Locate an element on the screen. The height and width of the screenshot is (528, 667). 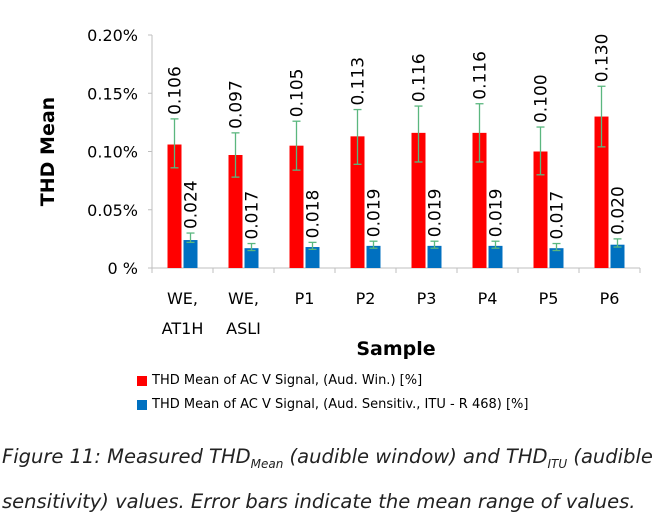
y-axis-title: THD Mean is located at coordinates (48, 151).